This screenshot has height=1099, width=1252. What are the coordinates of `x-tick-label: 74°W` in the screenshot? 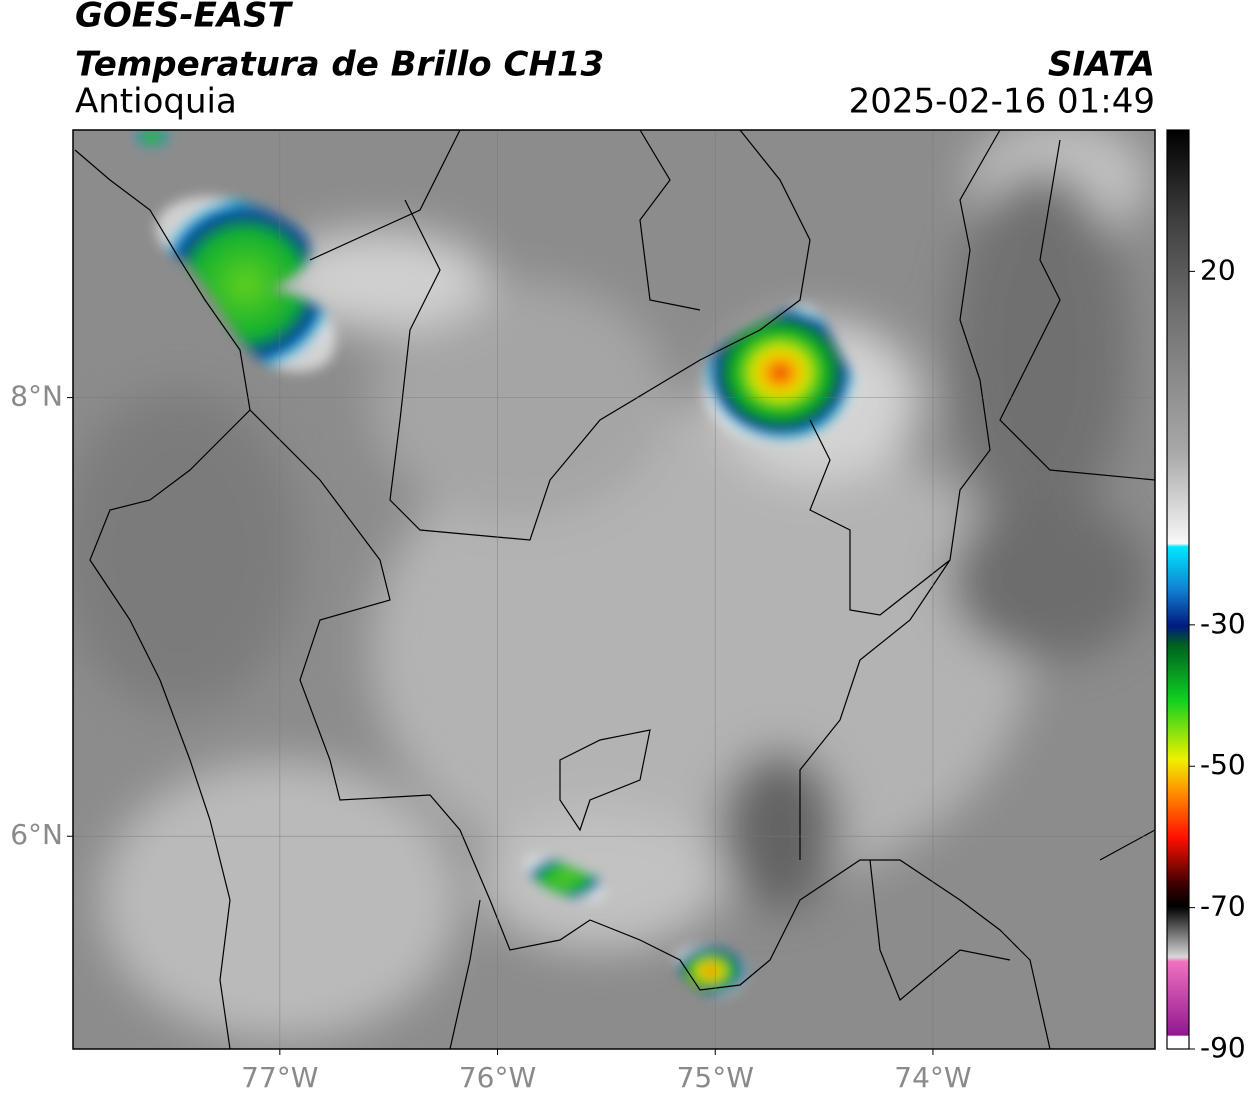 It's located at (932, 1077).